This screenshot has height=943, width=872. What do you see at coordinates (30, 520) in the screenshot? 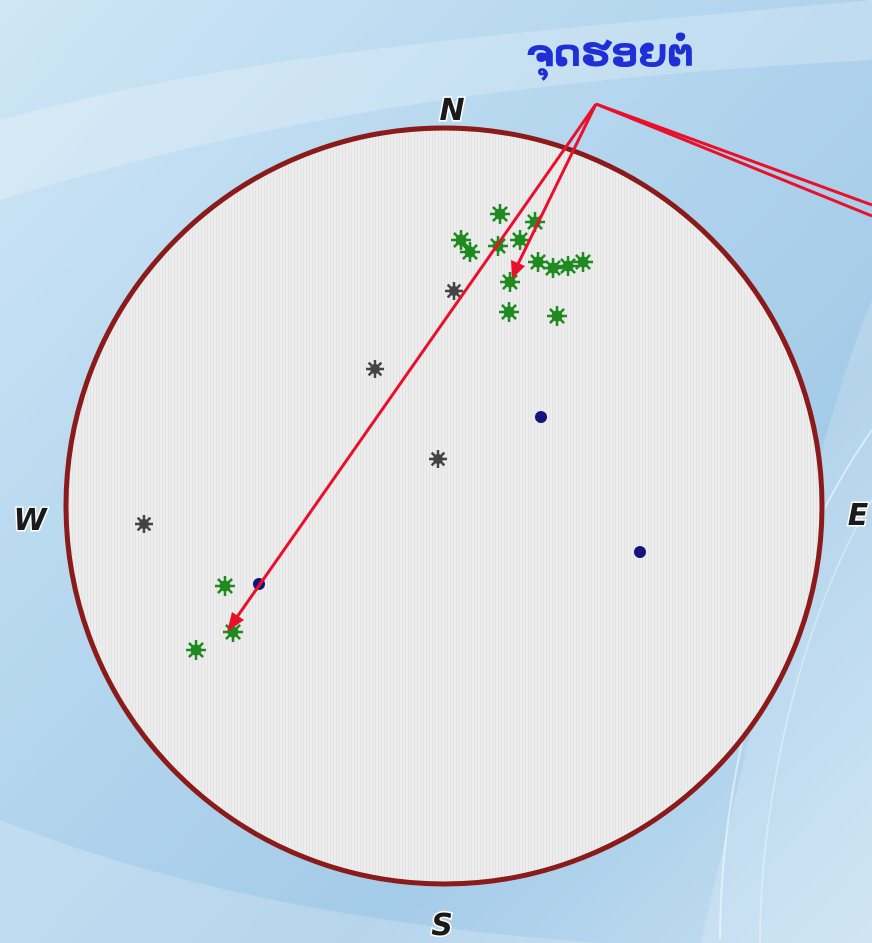
I see `west-label: W` at bounding box center [30, 520].